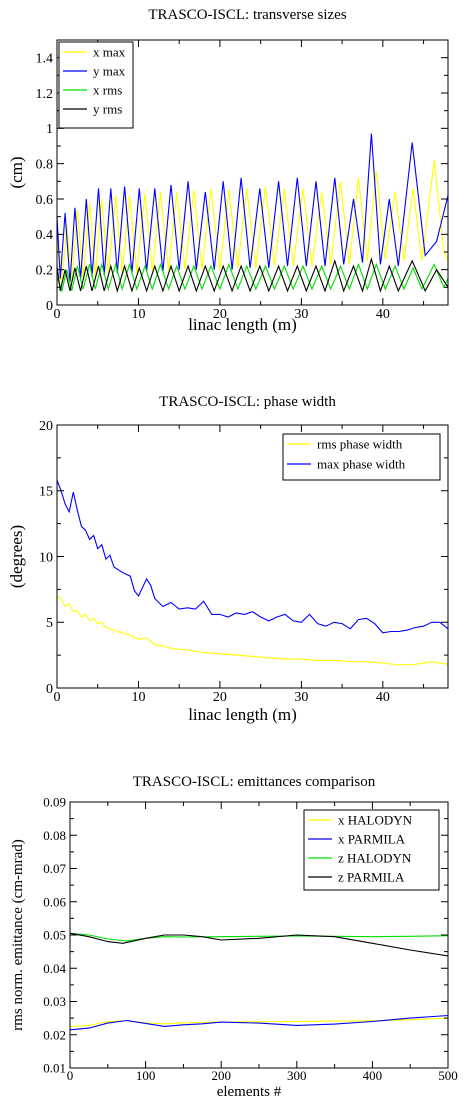  Describe the element at coordinates (109, 52) in the screenshot. I see `legend-label: x max` at that location.